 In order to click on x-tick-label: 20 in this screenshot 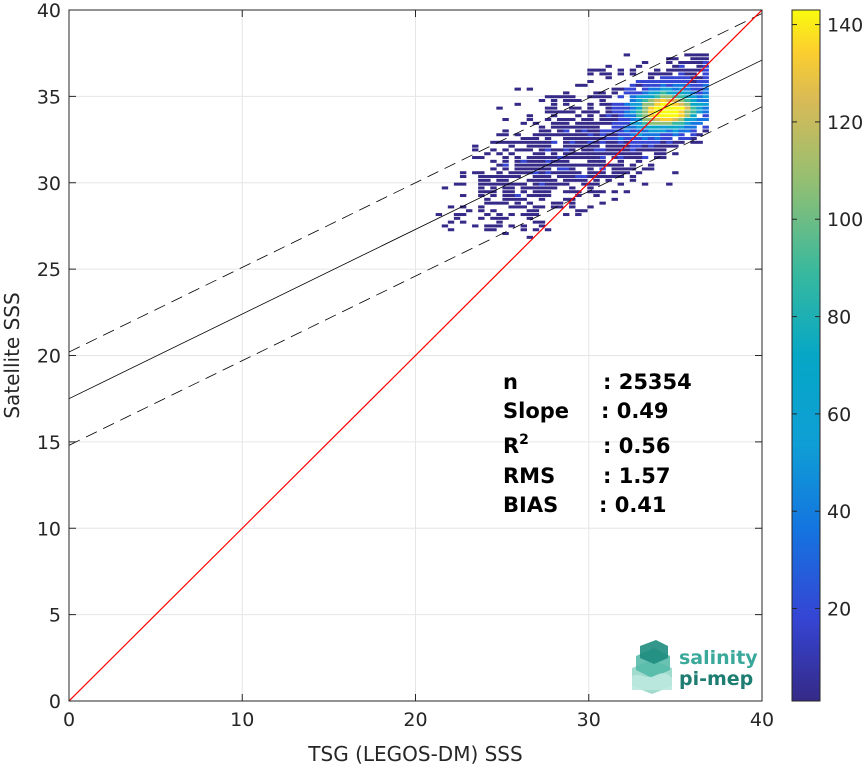, I will do `click(415, 720)`.